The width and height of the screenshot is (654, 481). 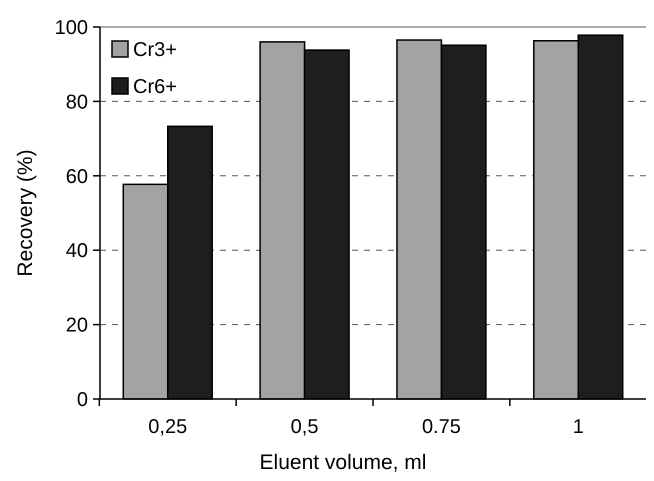 I want to click on y-tick-label: 60, so click(x=77, y=177).